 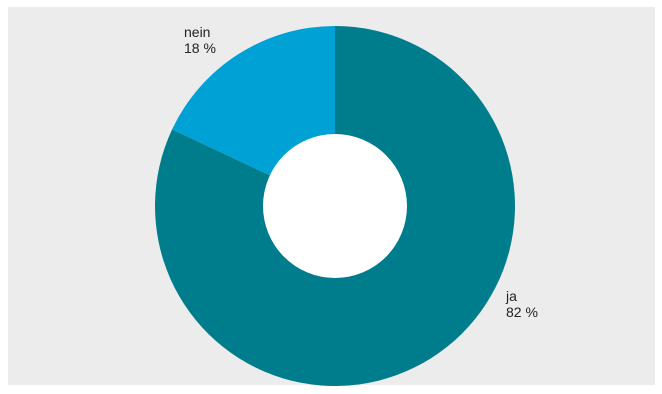 I want to click on slice-label-nein-value: 18 %, so click(x=200, y=48).